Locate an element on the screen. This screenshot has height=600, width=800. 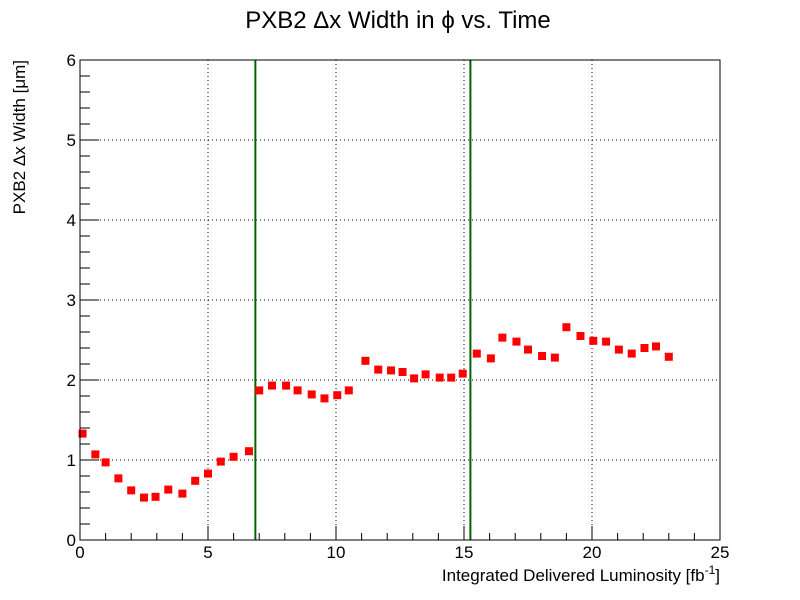
x-tick-labels: 0 5 10 15 20 25 is located at coordinates (402, 552).